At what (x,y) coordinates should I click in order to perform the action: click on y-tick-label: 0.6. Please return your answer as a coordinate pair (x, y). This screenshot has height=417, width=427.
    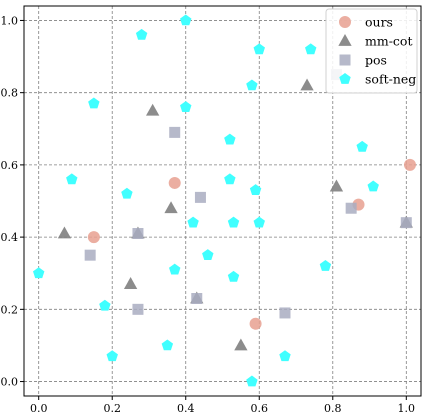
    Looking at the image, I should click on (10, 165).